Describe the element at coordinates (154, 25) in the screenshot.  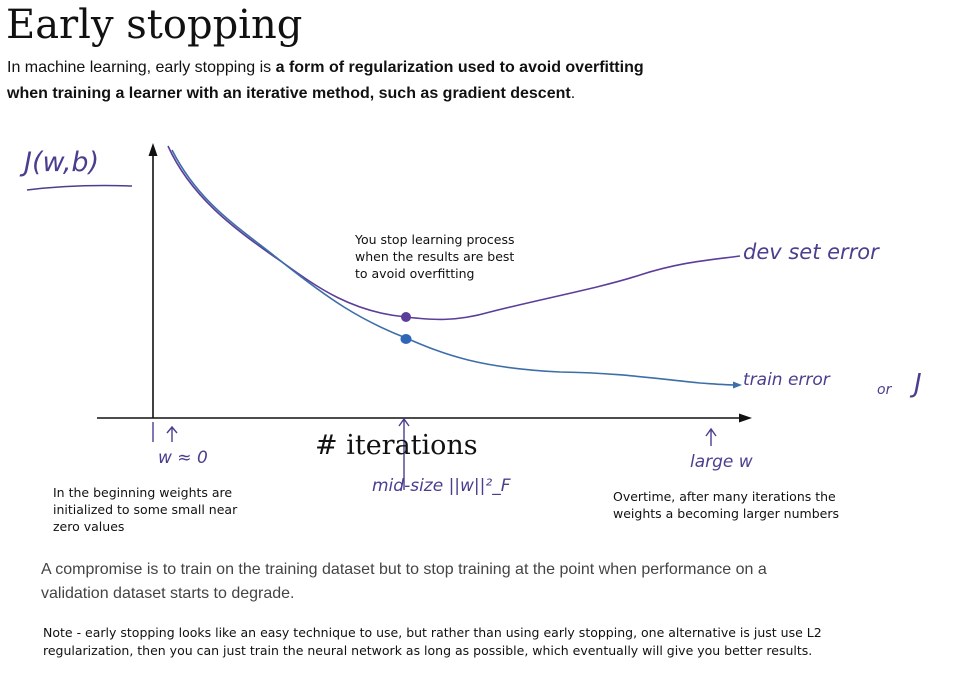
I see `page-title: Early stopping` at that location.